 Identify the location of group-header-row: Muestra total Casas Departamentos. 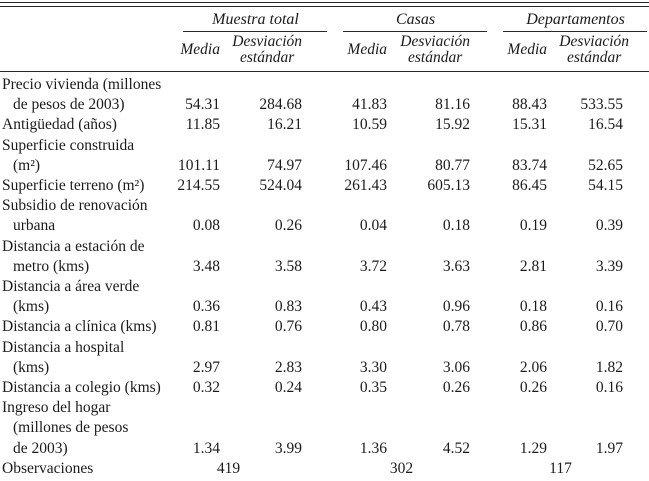
(324, 19).